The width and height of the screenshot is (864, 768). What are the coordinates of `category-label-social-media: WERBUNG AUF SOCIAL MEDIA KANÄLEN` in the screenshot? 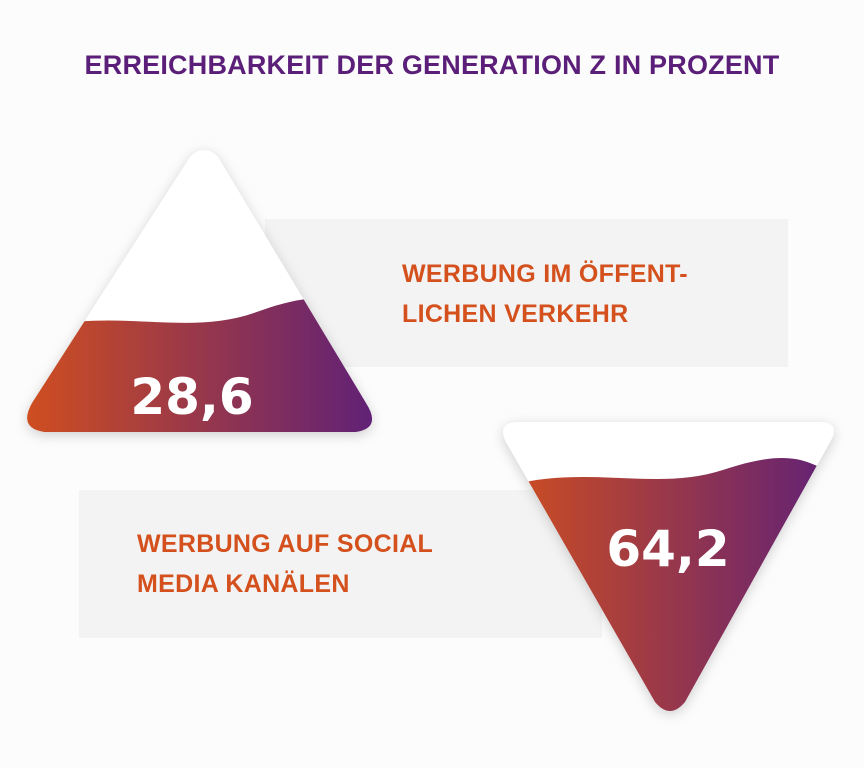 It's located at (285, 564).